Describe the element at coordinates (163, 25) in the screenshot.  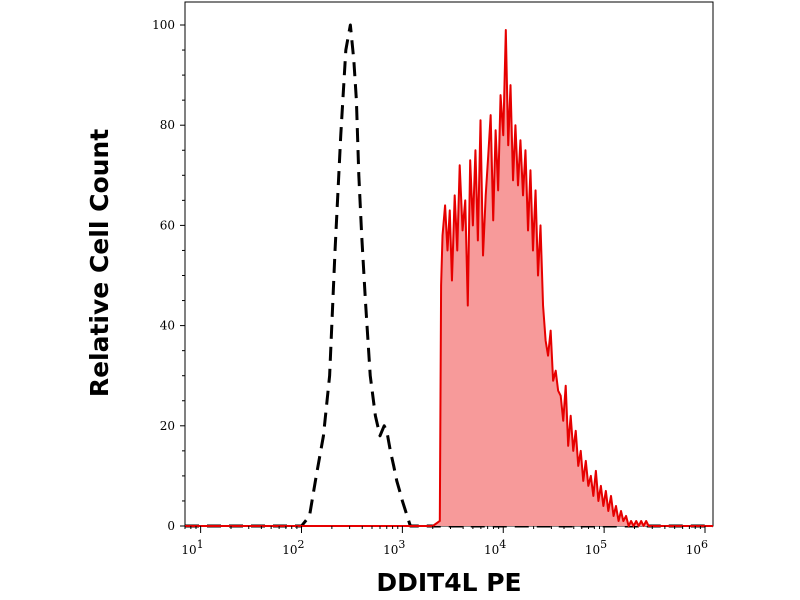
I see `y-tick-label-5: 100` at that location.